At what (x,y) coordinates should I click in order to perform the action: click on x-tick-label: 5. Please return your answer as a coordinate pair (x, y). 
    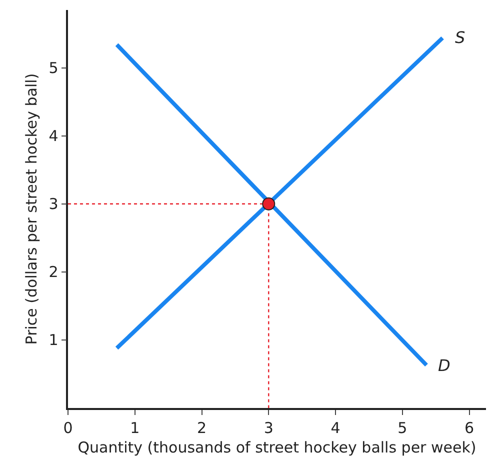
    Looking at the image, I should click on (403, 427).